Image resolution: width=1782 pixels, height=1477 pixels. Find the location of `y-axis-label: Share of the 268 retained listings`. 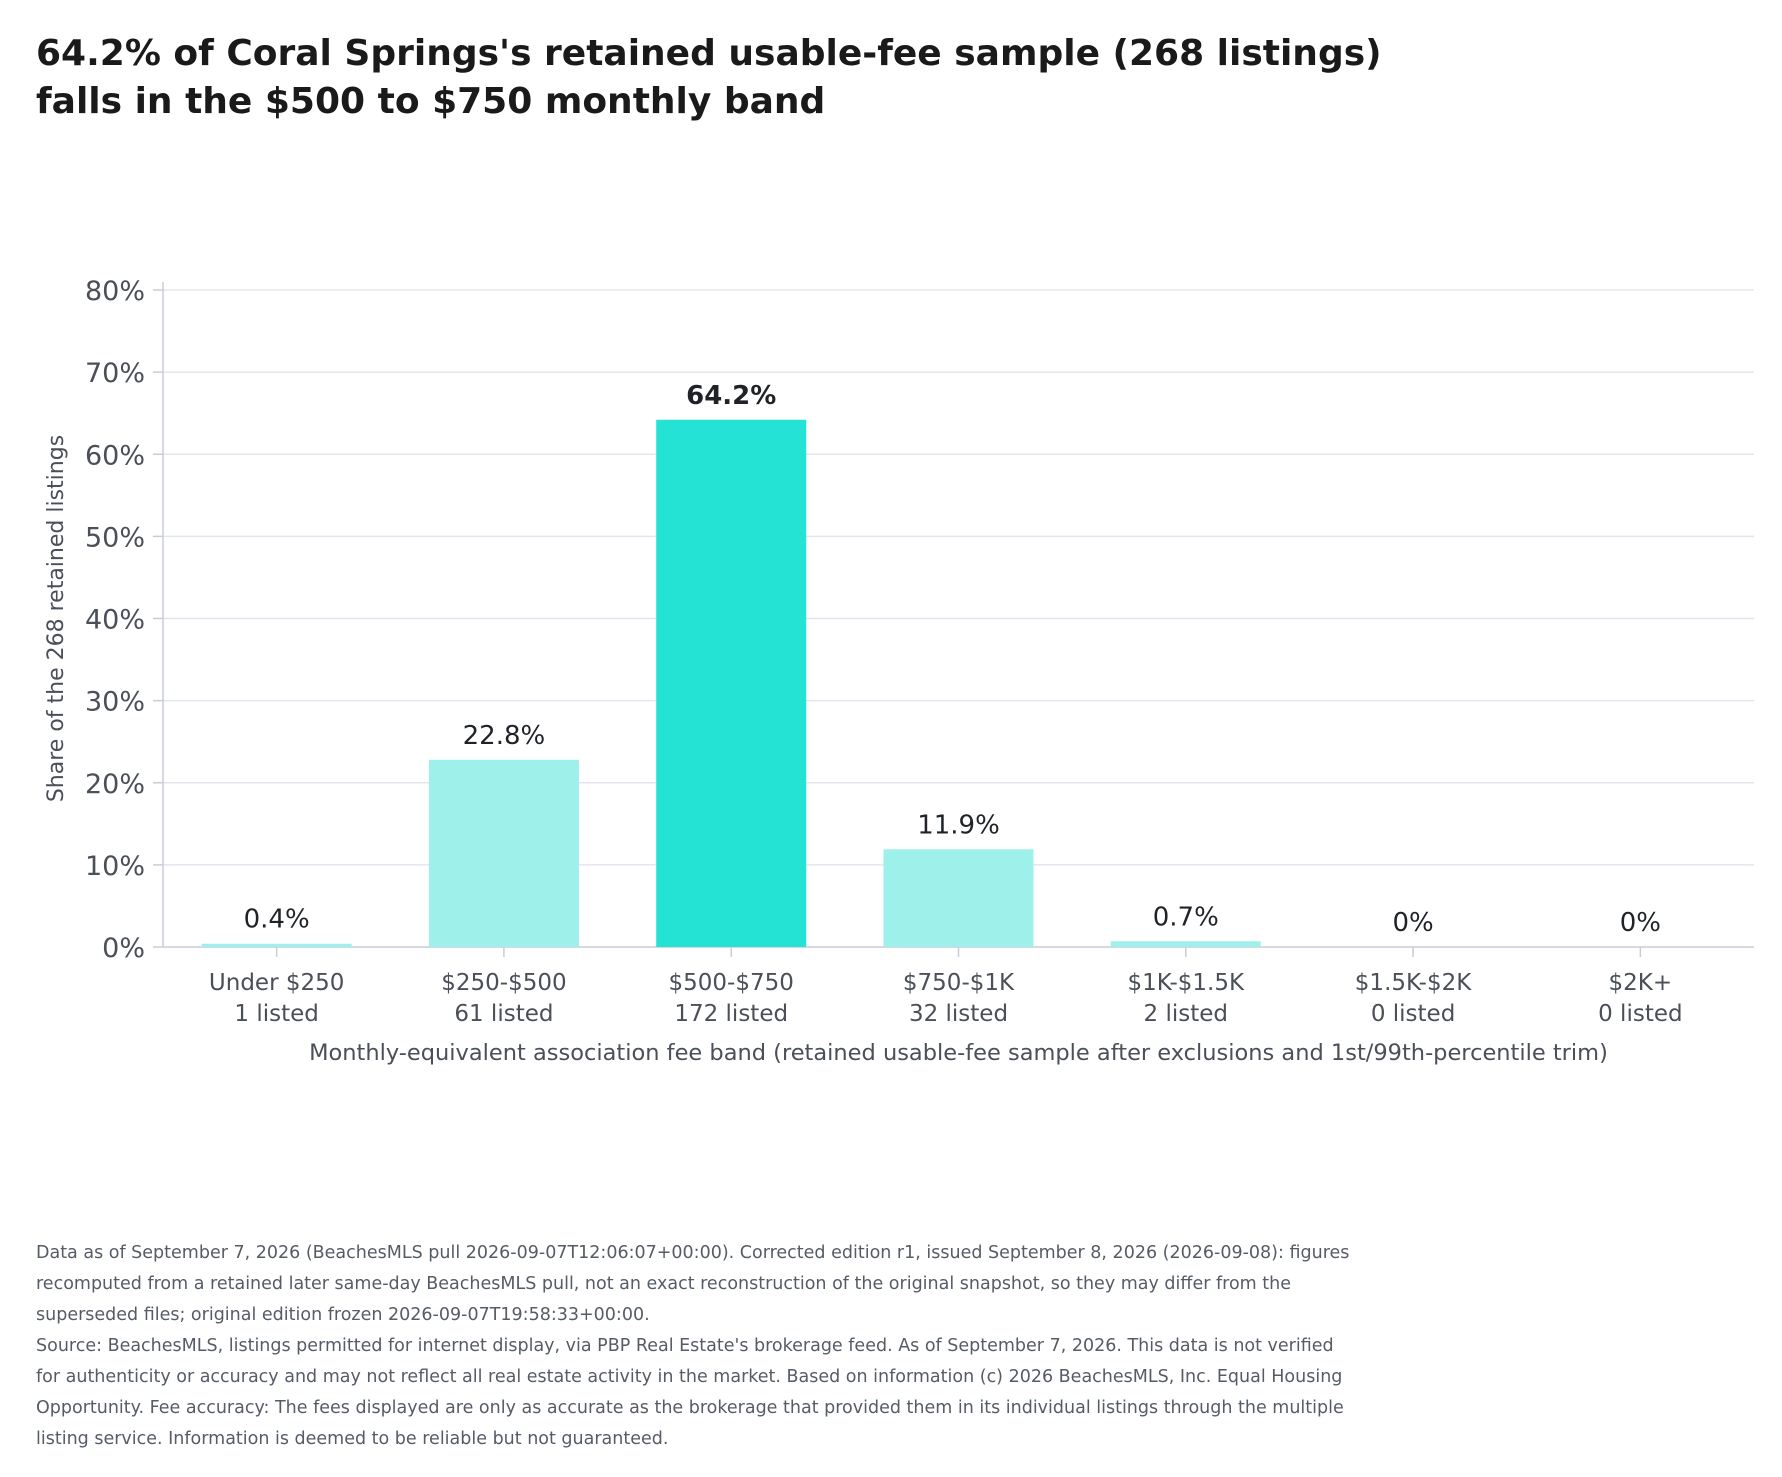

y-axis-label: Share of the 268 retained listings is located at coordinates (56, 618).